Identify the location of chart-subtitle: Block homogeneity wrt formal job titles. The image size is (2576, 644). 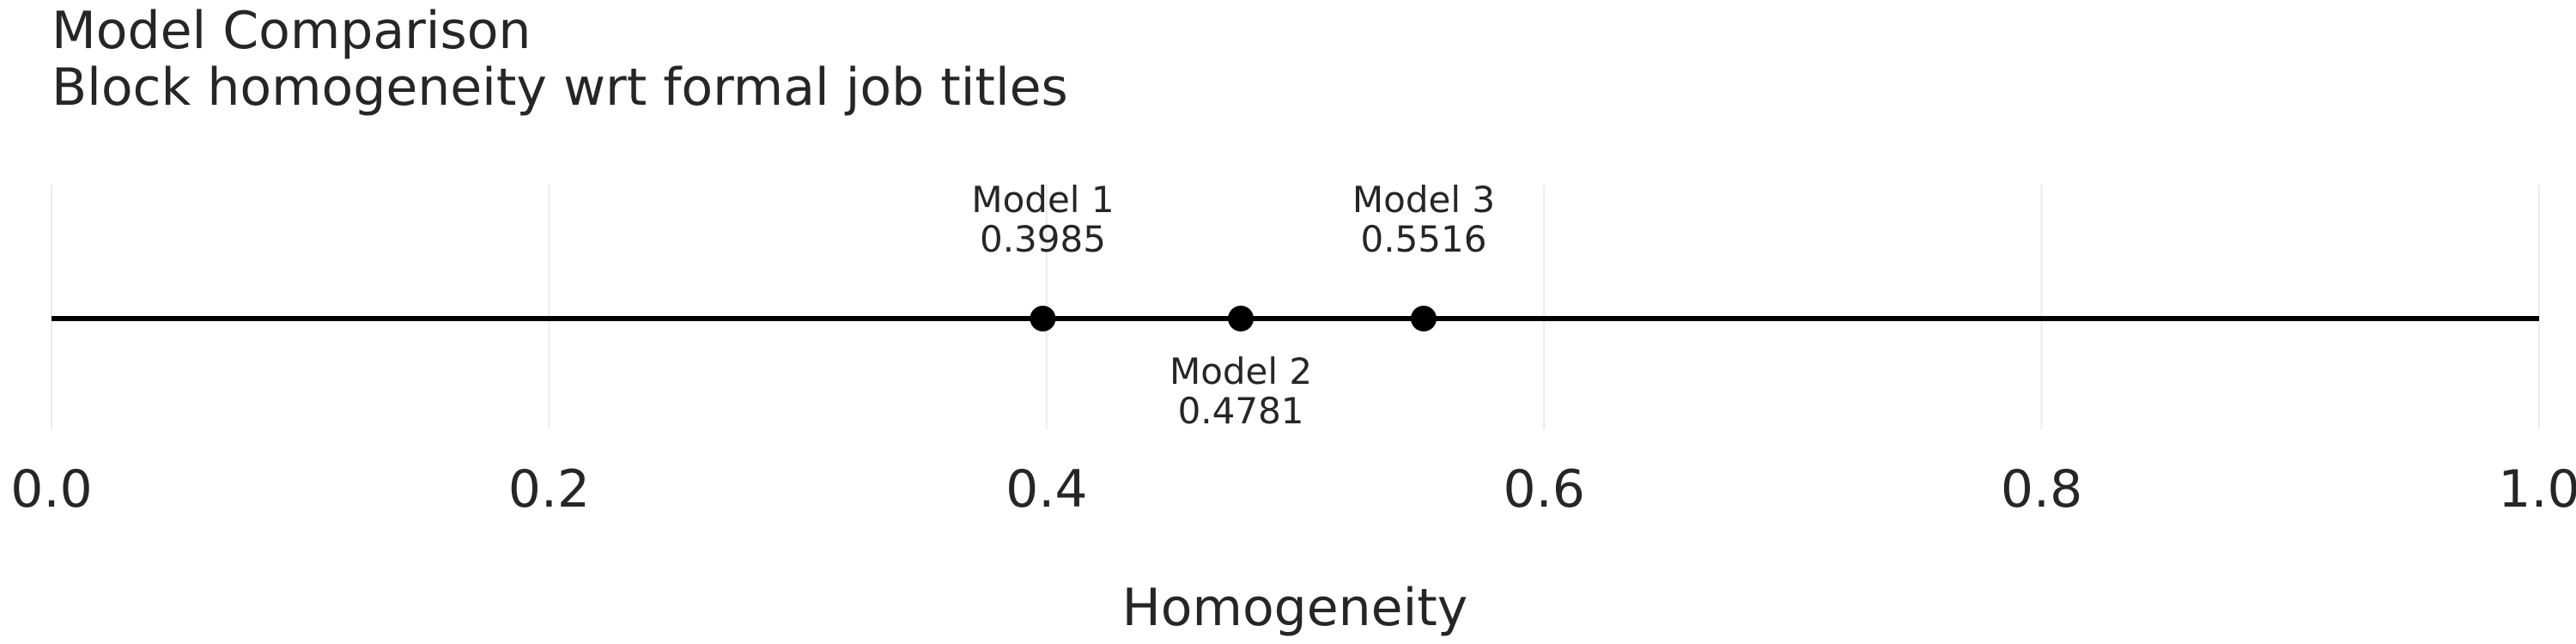
(560, 88).